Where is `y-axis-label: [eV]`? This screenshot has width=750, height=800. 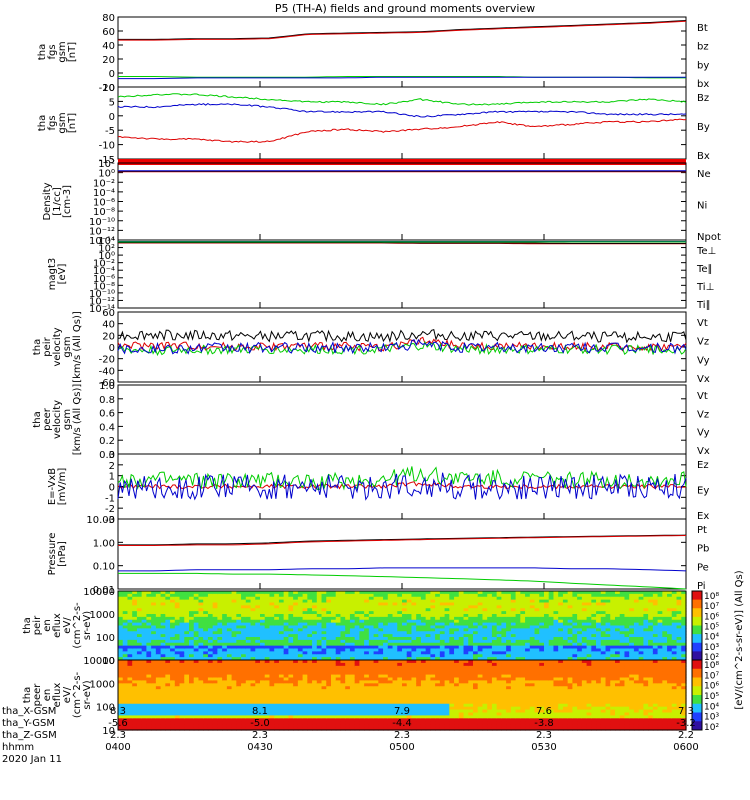
y-axis-label: [eV] is located at coordinates (62, 274).